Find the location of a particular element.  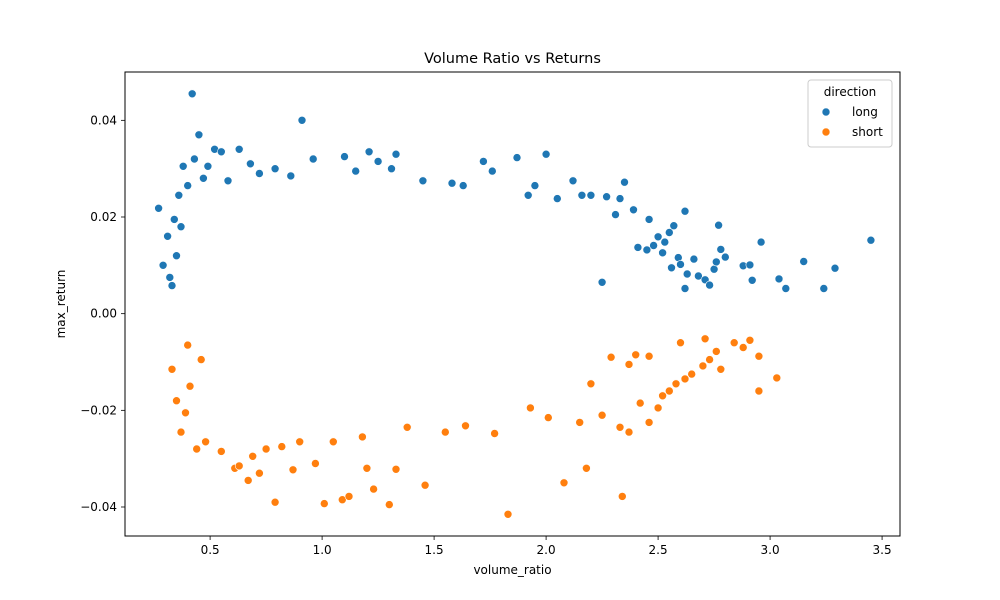

x-tick-label: 0.5 is located at coordinates (210, 550).